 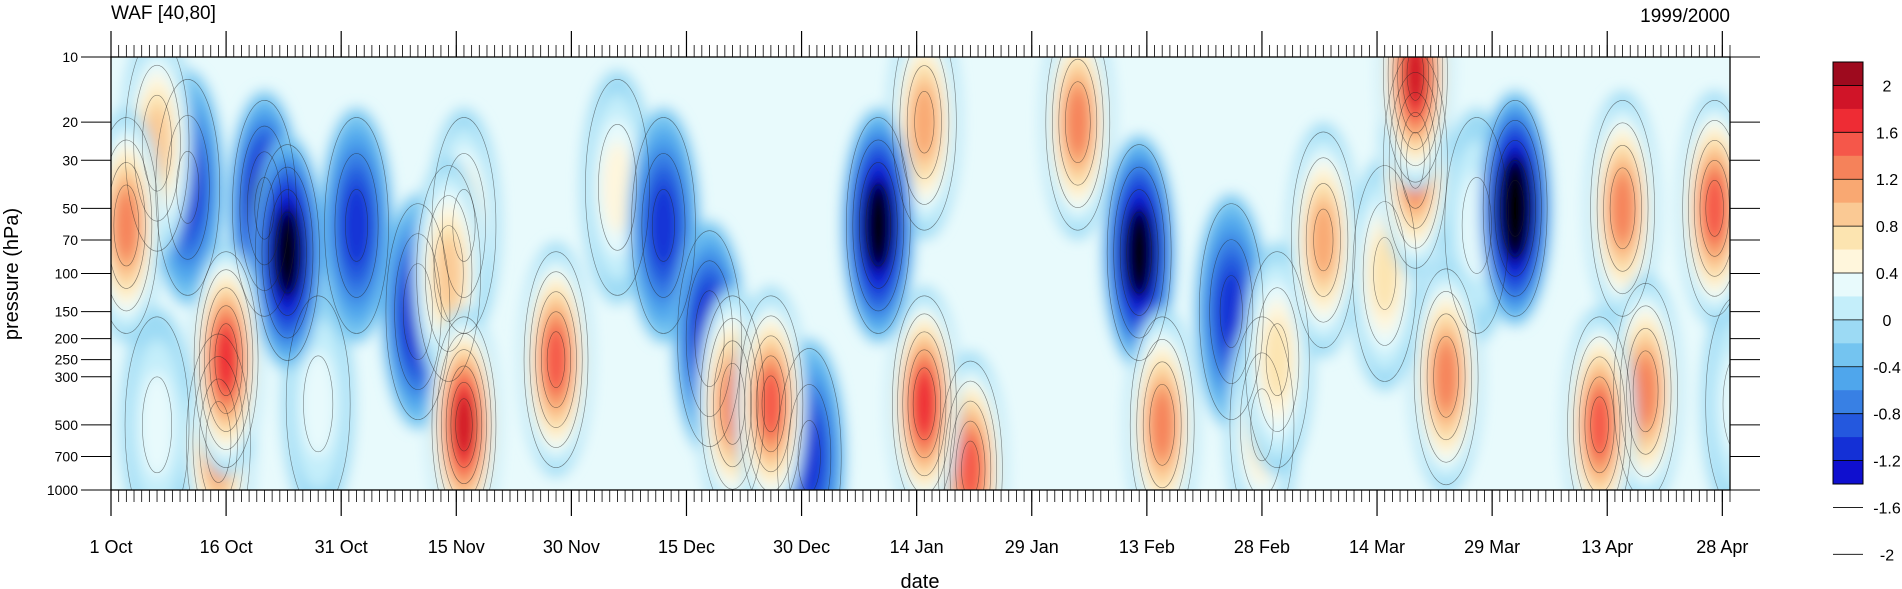 What do you see at coordinates (1887, 133) in the screenshot?
I see `colorbar-label: 1.6` at bounding box center [1887, 133].